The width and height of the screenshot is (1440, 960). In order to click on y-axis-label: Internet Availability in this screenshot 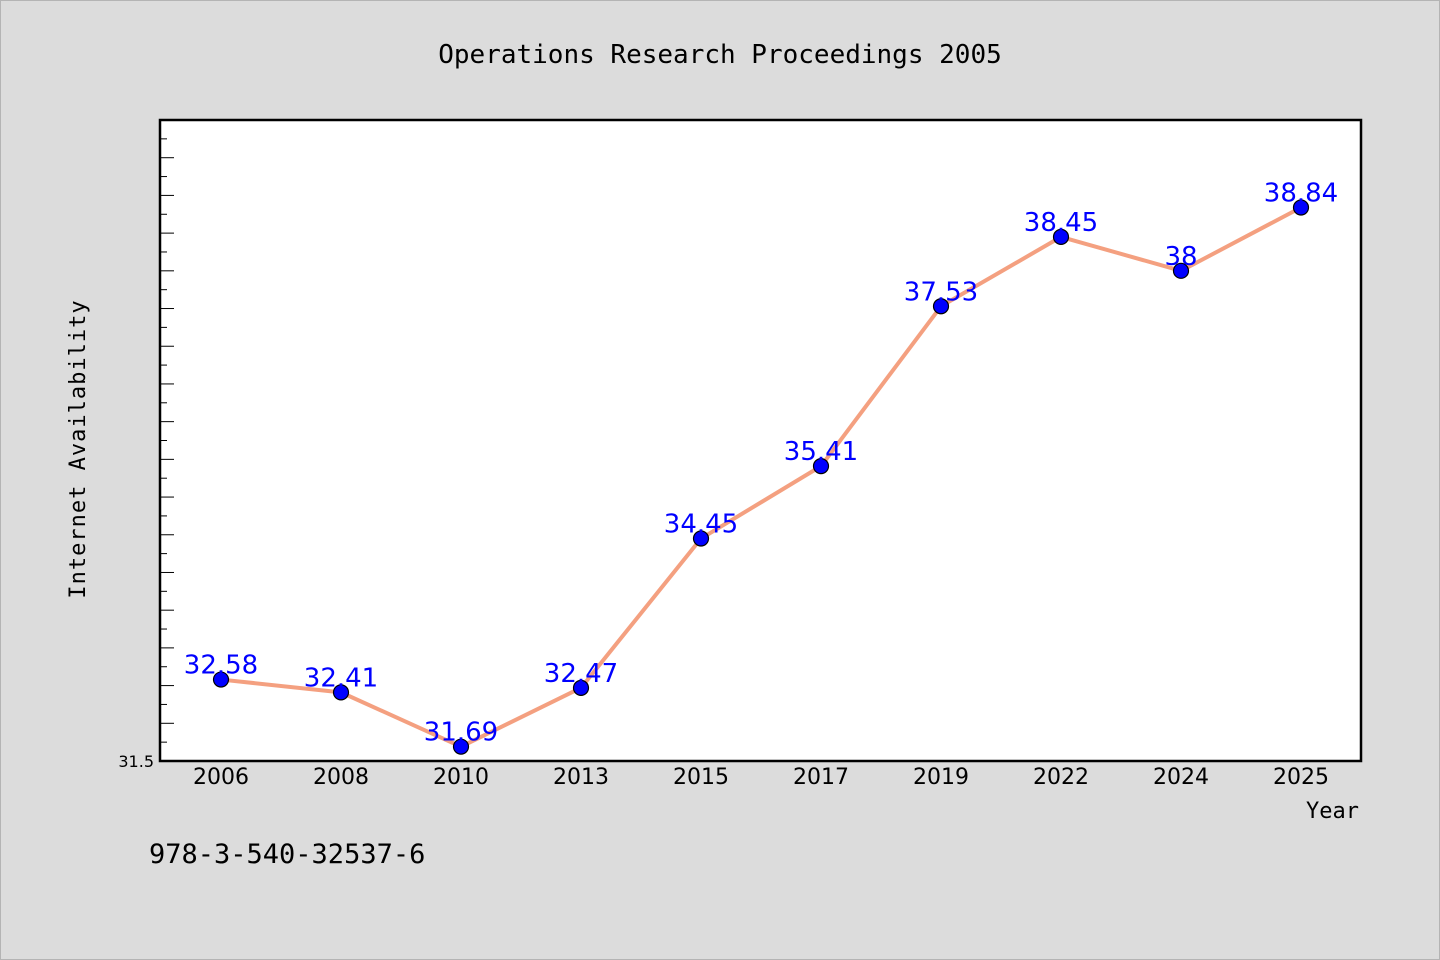, I will do `click(78, 448)`.